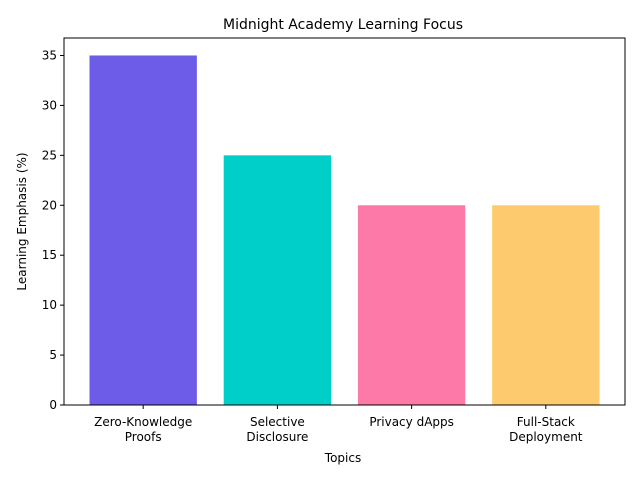 This screenshot has width=640, height=480. I want to click on y-tick-label-1: 5, so click(53, 355).